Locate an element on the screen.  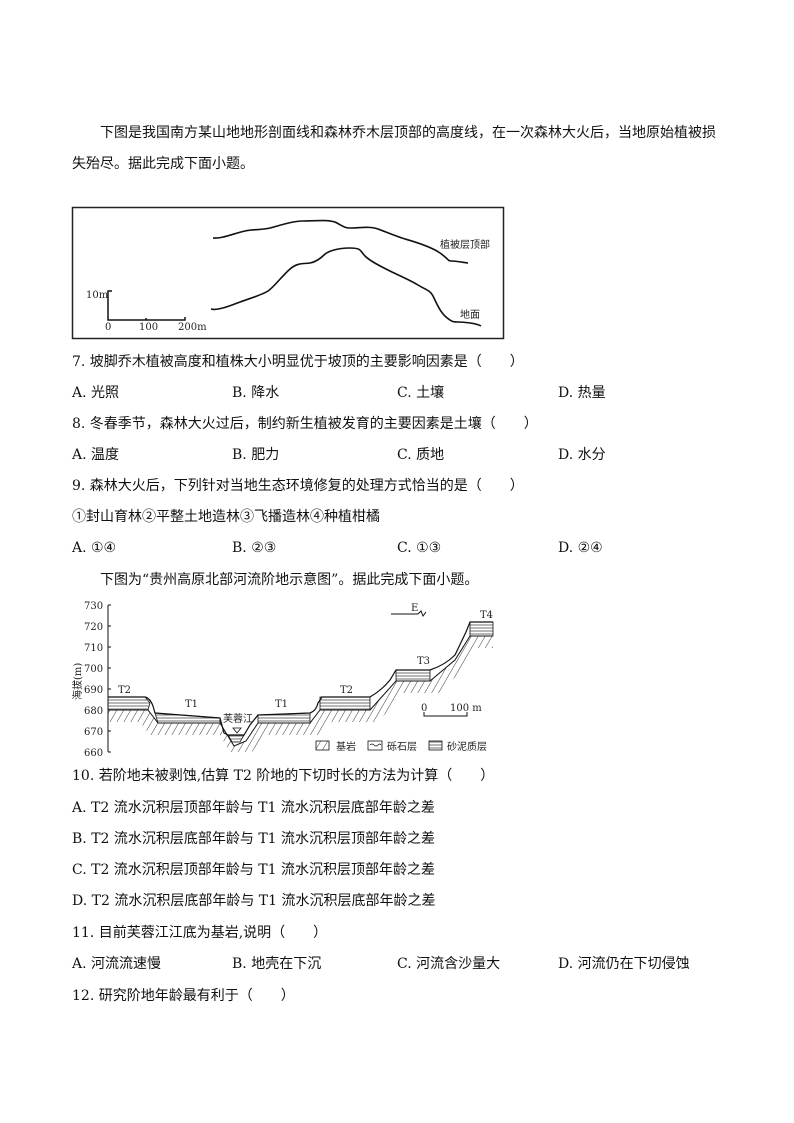
figure-frame is located at coordinates (288, 273).